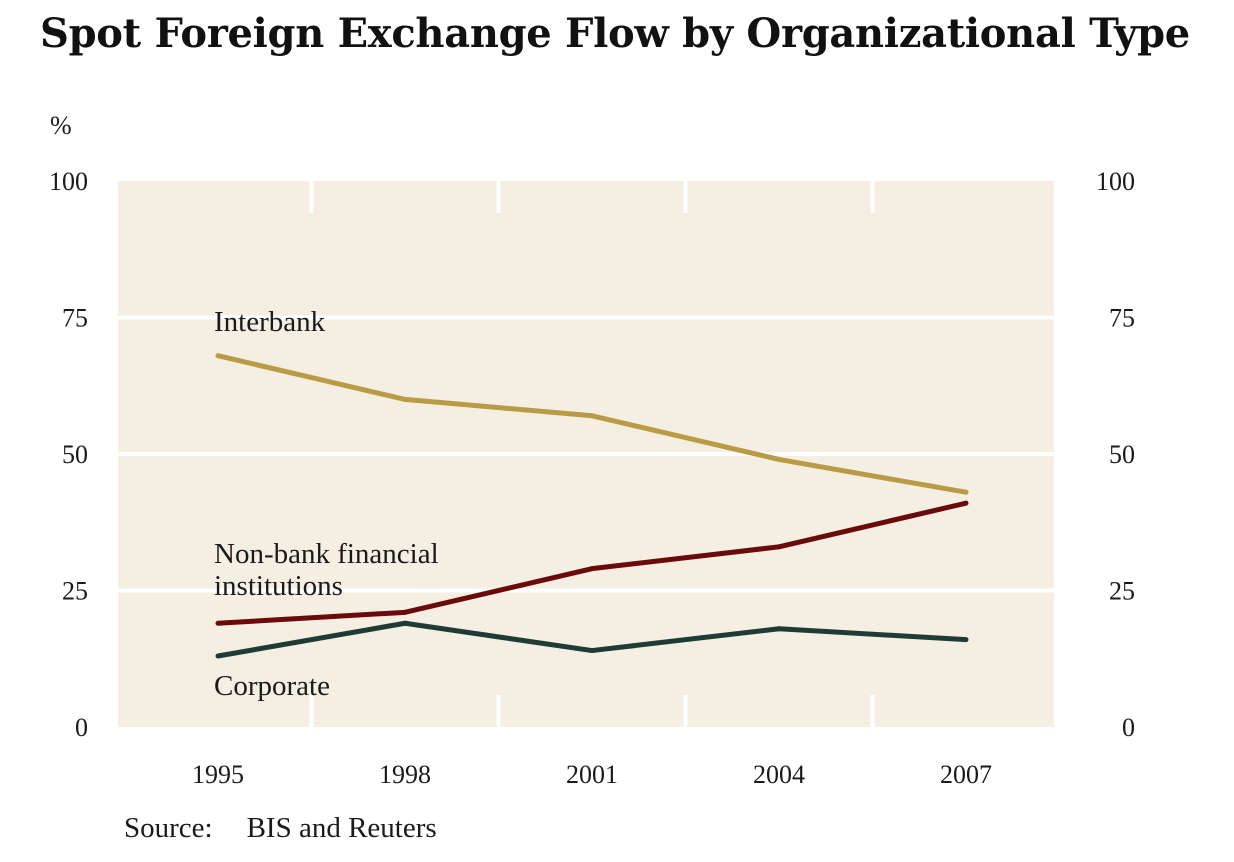 The width and height of the screenshot is (1234, 862). I want to click on x-tick-2001: 2001, so click(592, 774).